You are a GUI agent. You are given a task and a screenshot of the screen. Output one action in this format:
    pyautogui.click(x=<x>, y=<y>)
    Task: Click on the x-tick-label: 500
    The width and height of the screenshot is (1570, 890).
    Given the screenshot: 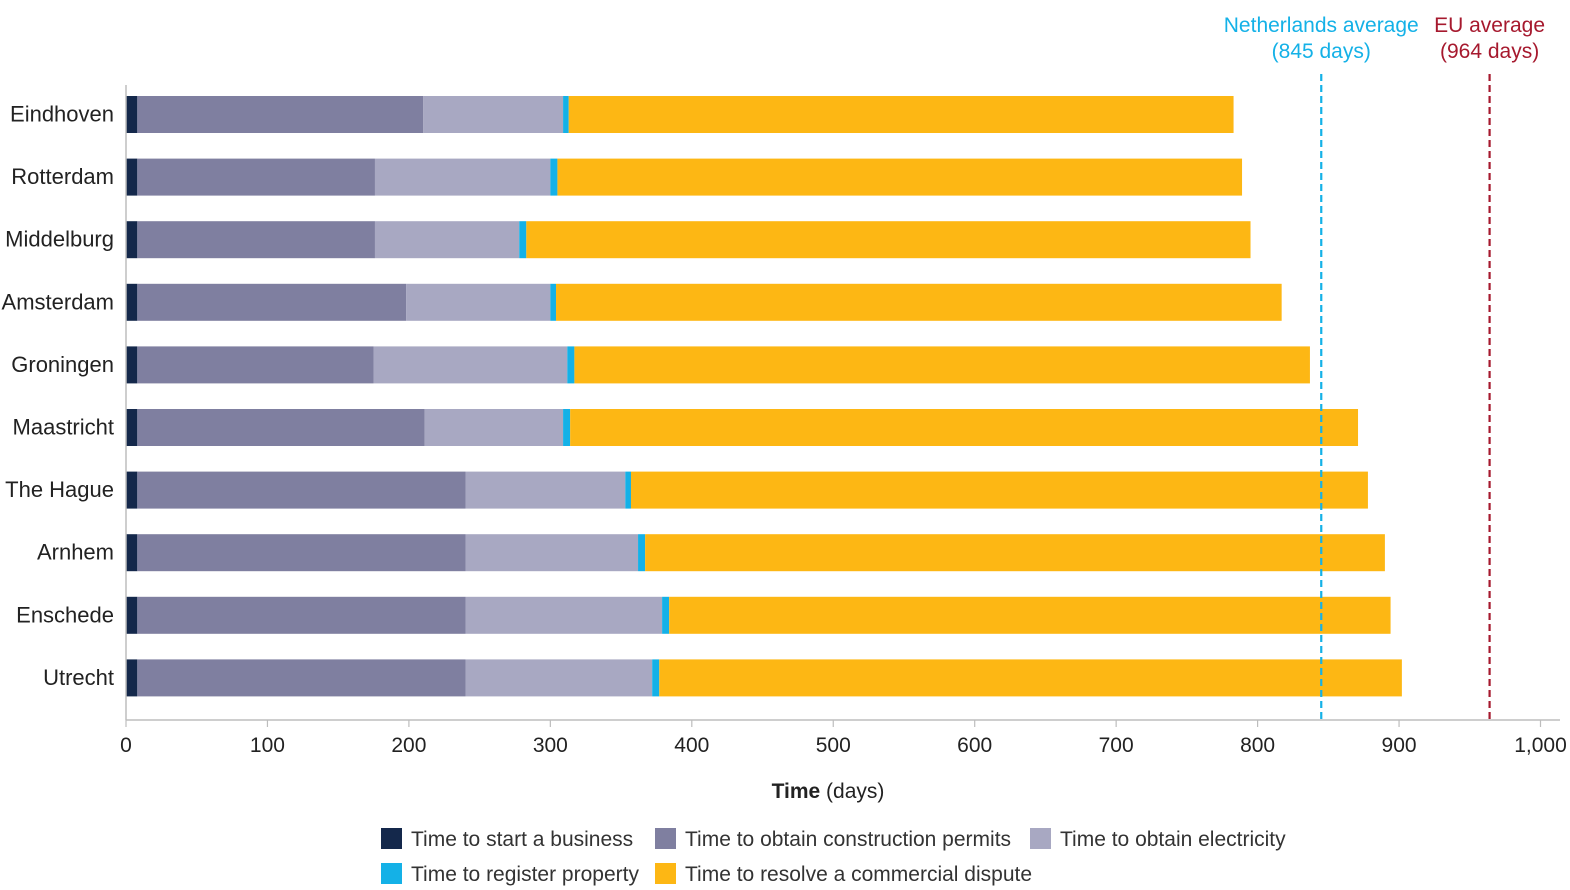 What is the action you would take?
    pyautogui.click(x=833, y=745)
    